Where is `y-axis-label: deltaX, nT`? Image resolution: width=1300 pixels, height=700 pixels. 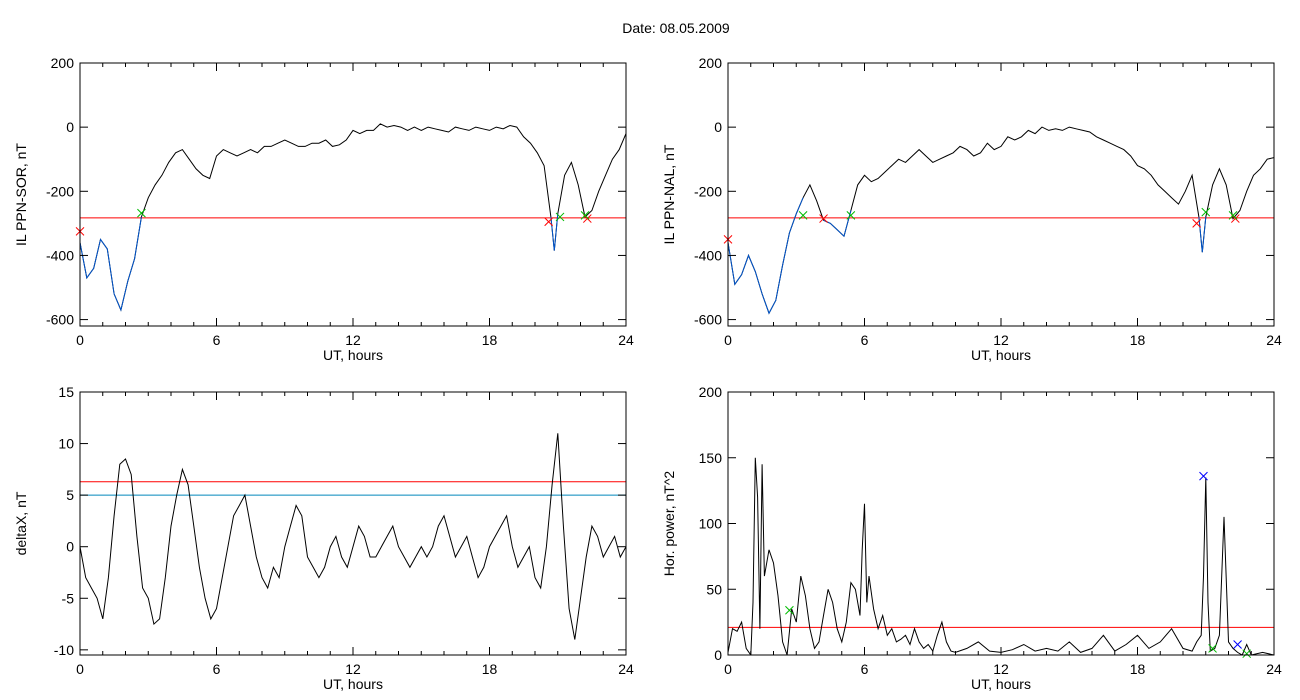
y-axis-label: deltaX, nT is located at coordinates (21, 523).